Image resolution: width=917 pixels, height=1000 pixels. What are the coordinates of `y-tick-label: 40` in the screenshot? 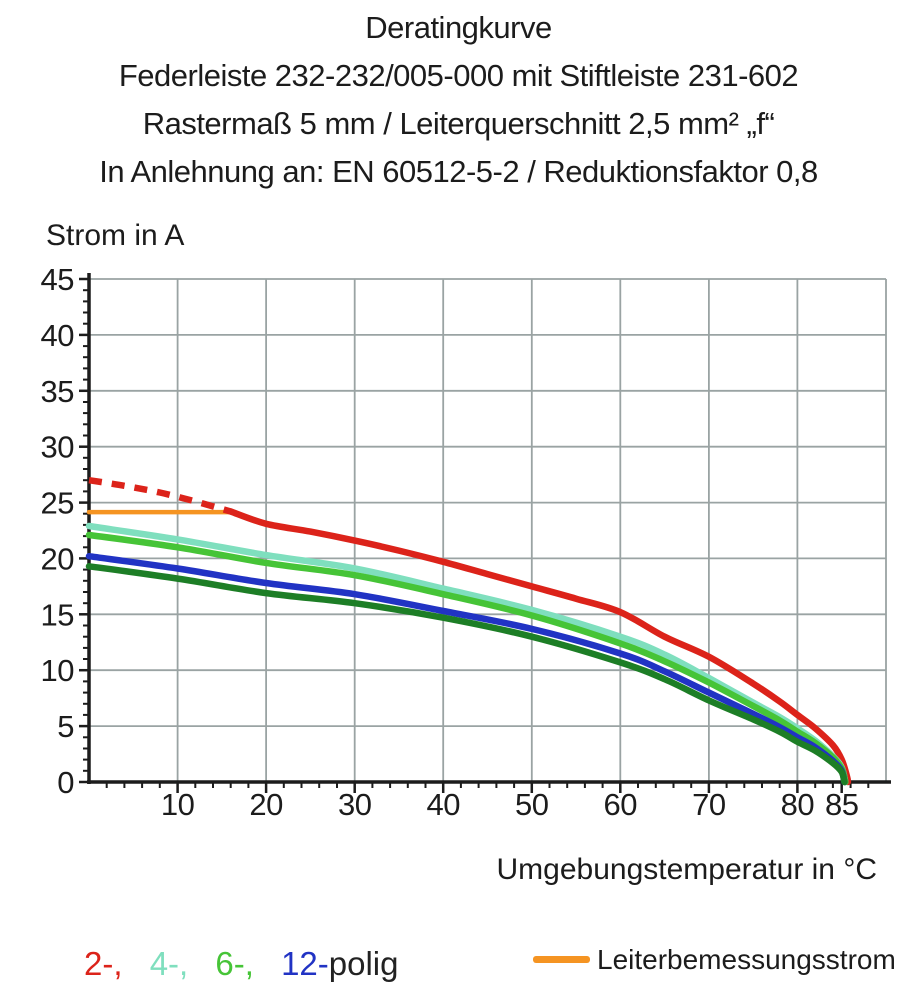 It's located at (58, 335).